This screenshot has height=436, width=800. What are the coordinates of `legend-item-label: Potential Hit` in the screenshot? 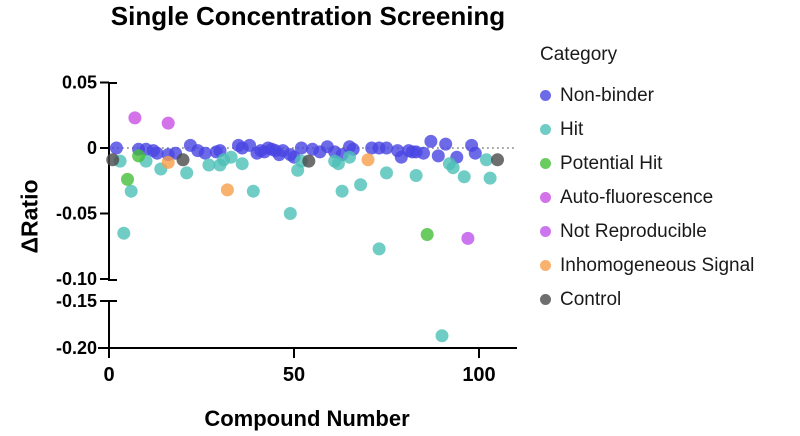 It's located at (611, 163).